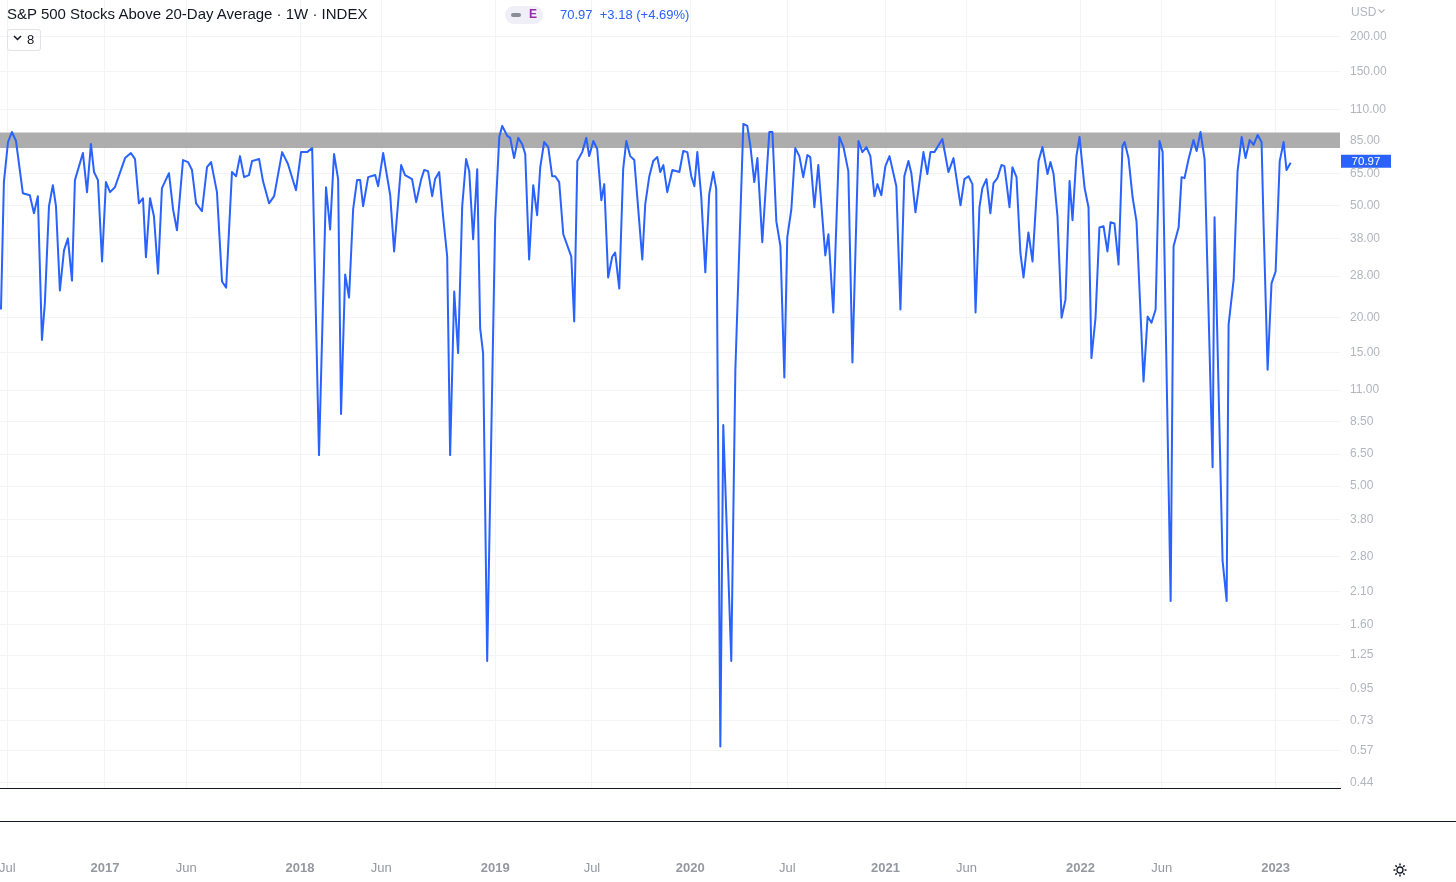 The width and height of the screenshot is (1456, 882). Describe the element at coordinates (1362, 485) in the screenshot. I see `y-tick-label: 5.00` at that location.